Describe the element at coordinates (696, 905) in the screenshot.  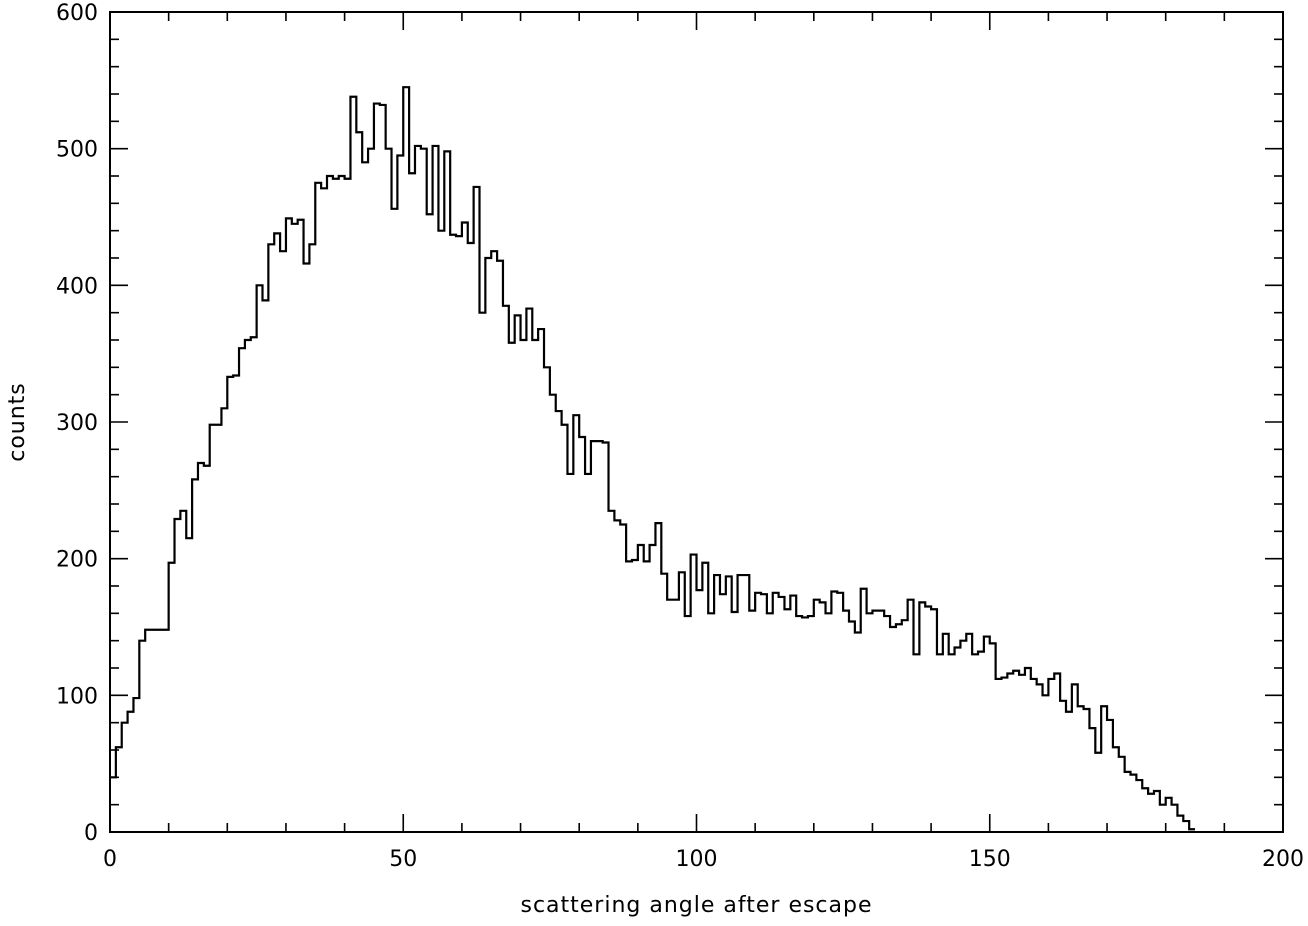
I see `x-axis-title: scattering angle after escape` at that location.